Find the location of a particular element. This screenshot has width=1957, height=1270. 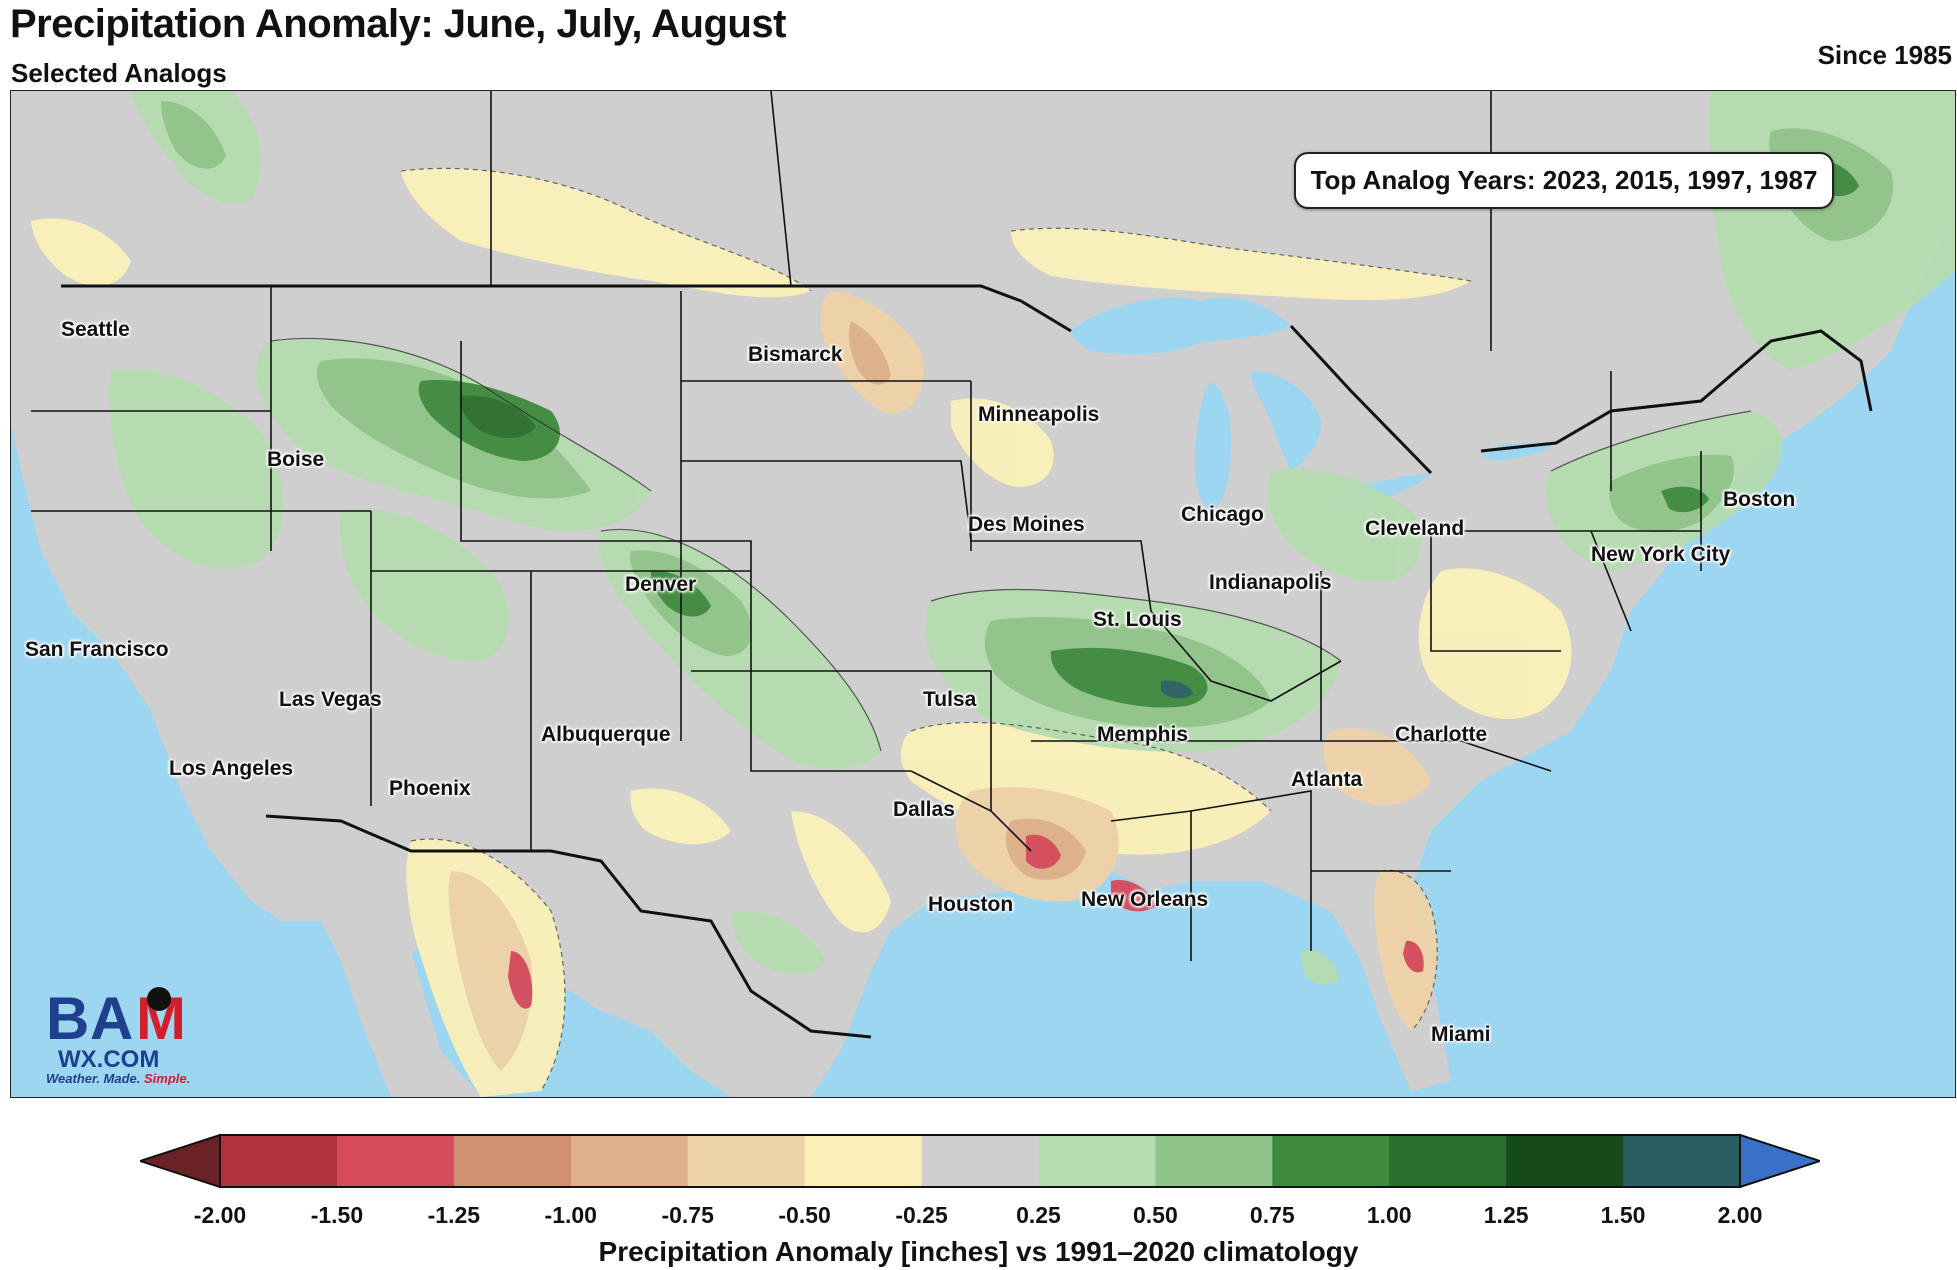

lake-ontario is located at coordinates (1518, 451).